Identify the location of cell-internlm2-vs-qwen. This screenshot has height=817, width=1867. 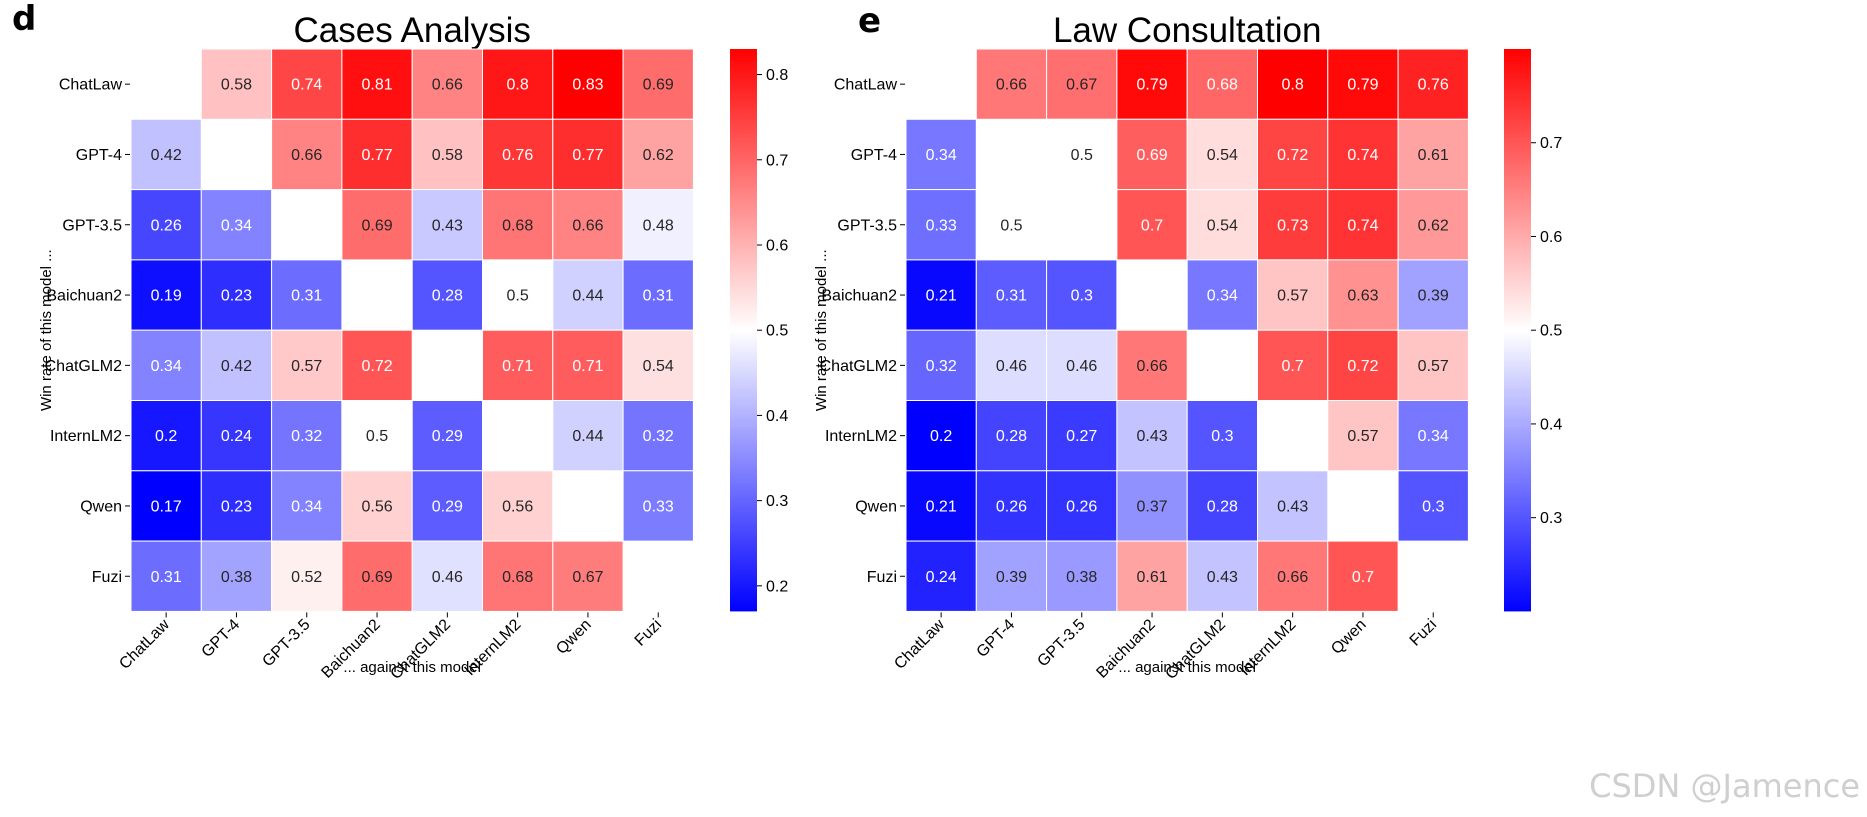
(588, 436).